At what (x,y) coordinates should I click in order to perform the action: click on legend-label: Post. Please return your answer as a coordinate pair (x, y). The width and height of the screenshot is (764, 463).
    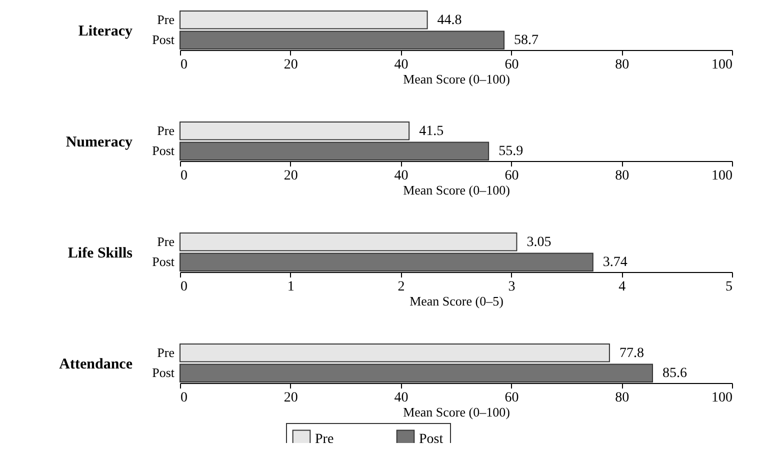
    Looking at the image, I should click on (431, 439).